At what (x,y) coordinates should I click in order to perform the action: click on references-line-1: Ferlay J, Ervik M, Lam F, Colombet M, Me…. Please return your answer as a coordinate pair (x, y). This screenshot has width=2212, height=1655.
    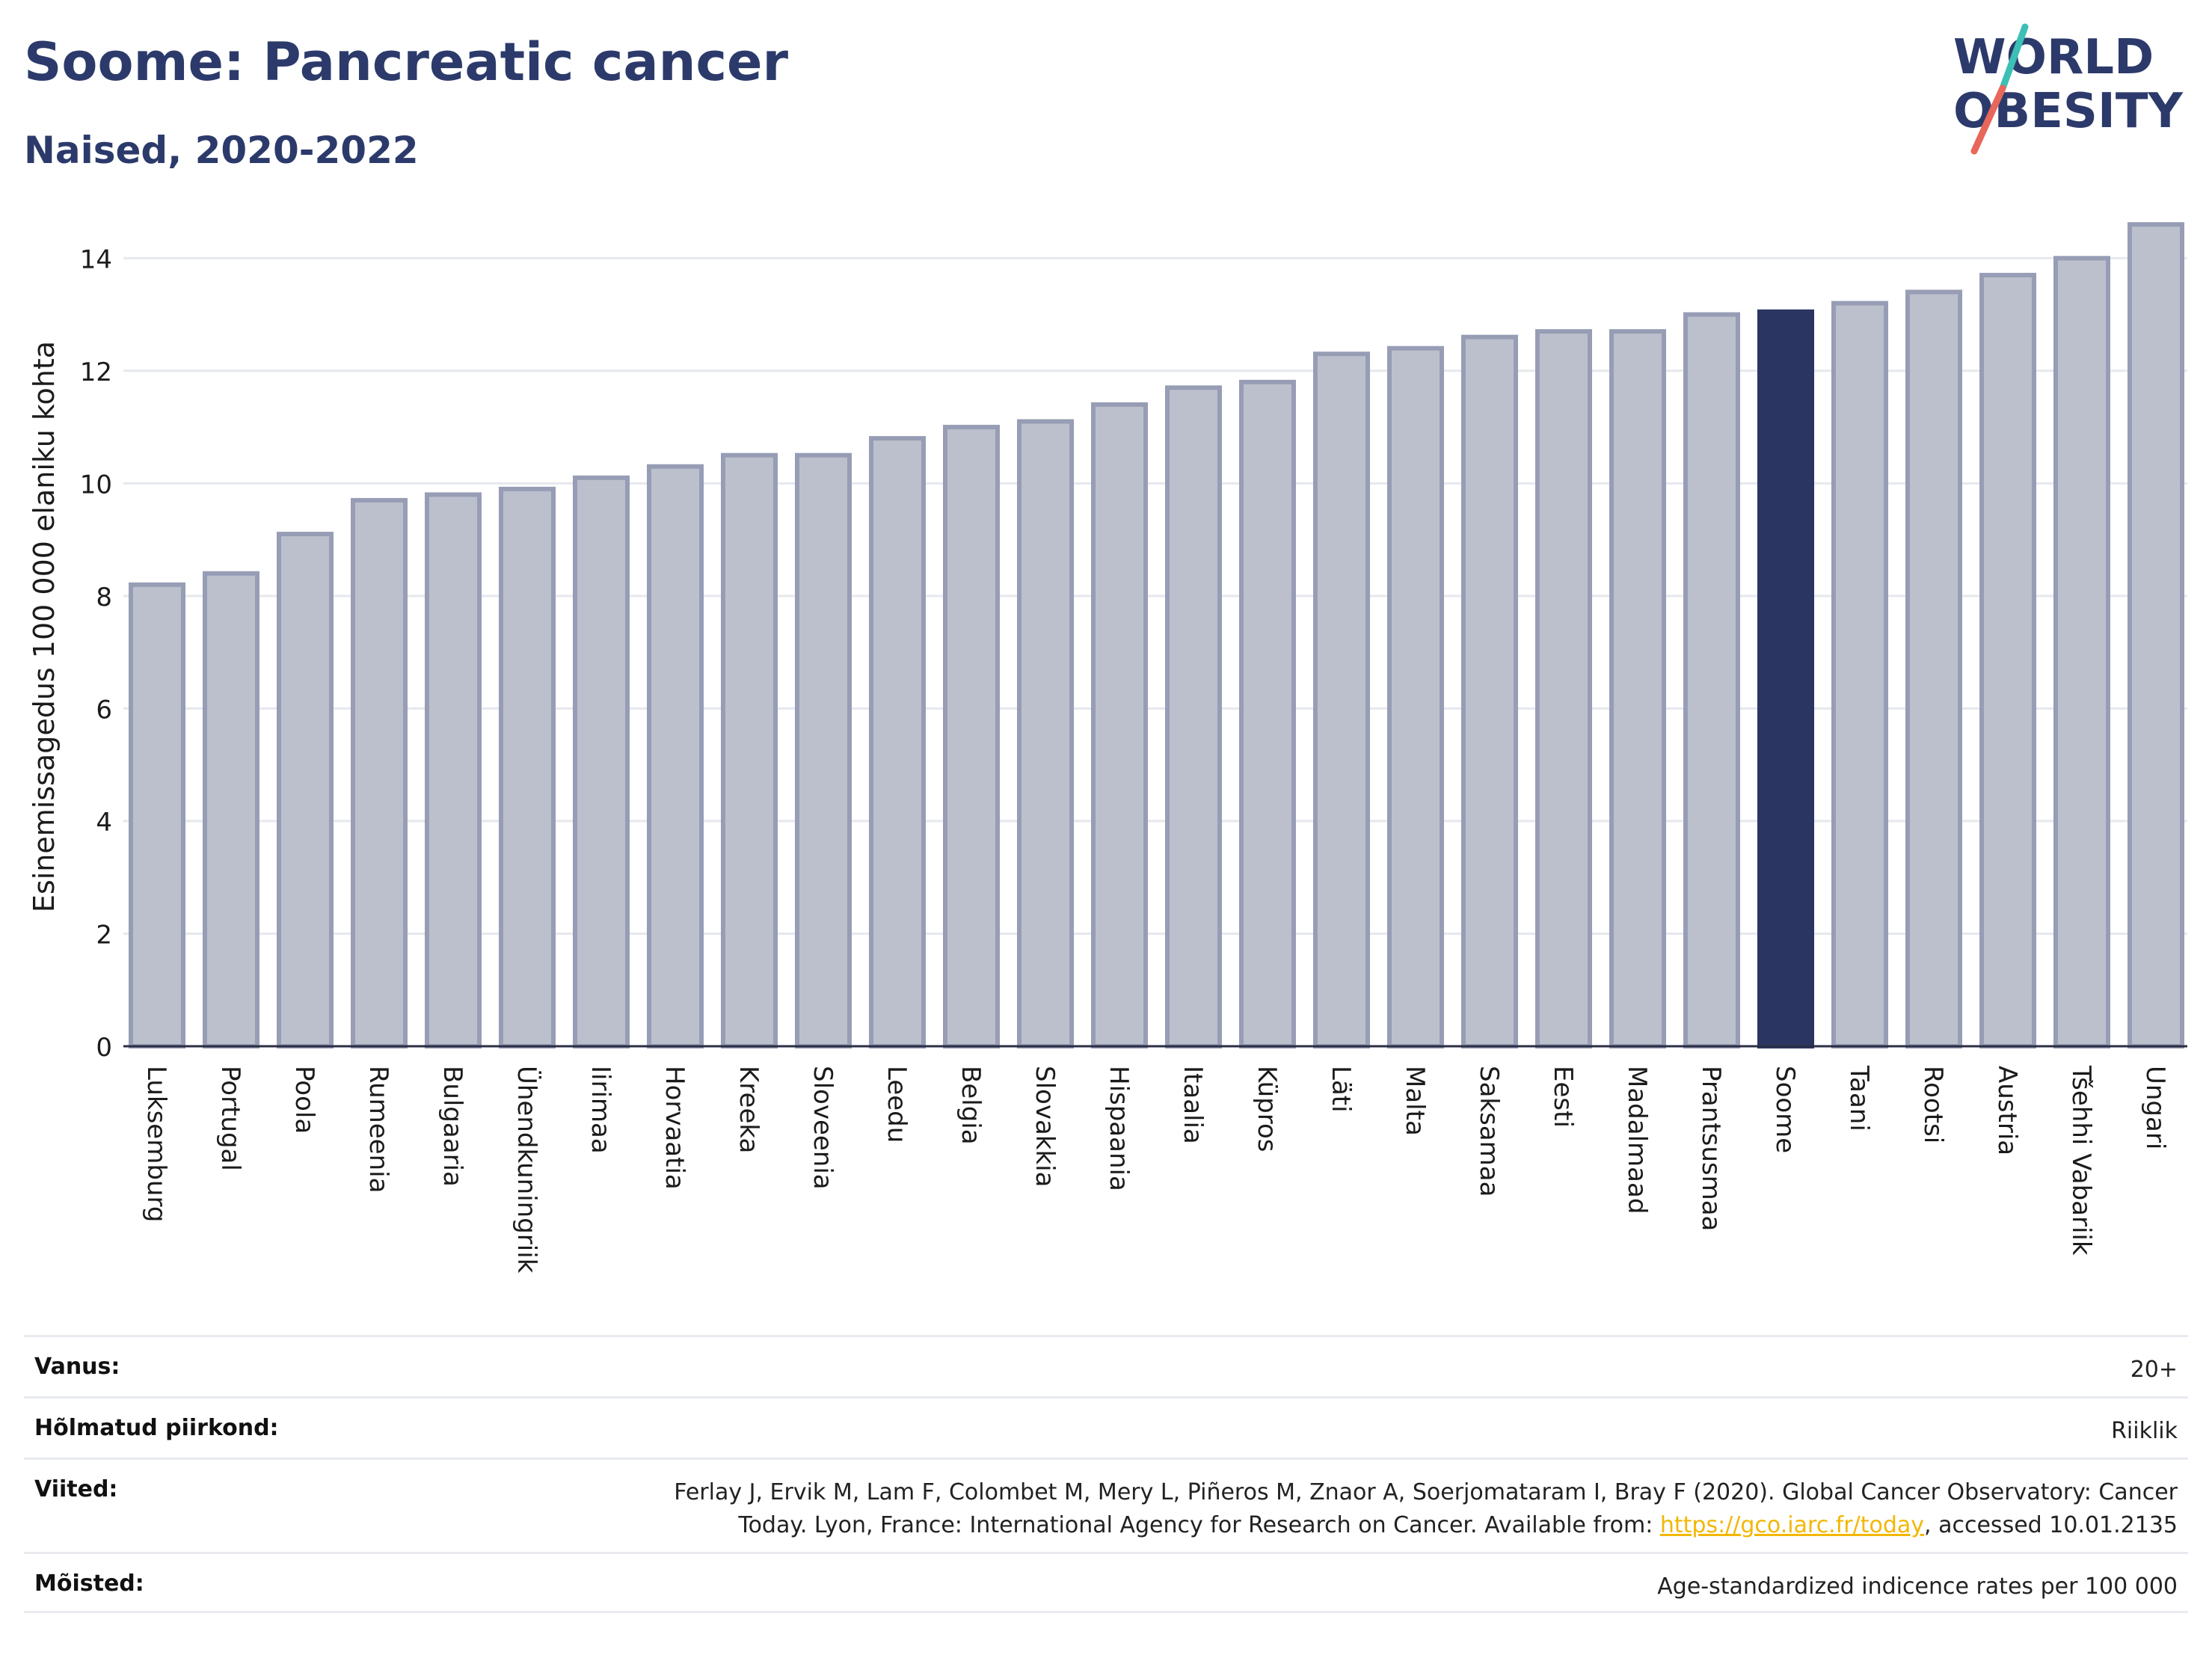
    Looking at the image, I should click on (1426, 1492).